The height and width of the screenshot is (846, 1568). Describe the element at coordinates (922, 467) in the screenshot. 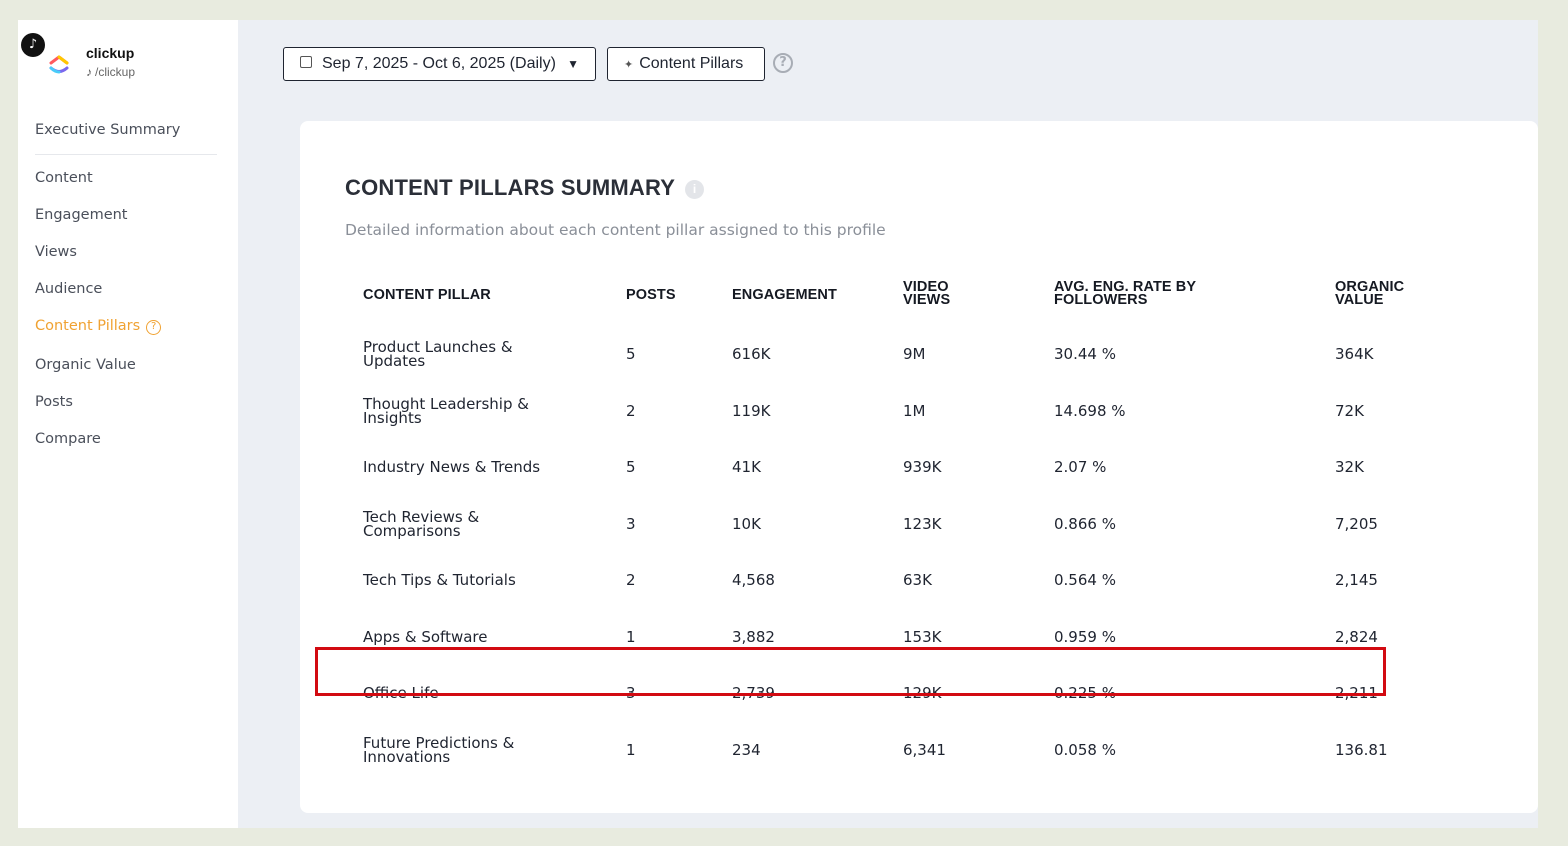

I see `cell-video-views: 939K` at that location.